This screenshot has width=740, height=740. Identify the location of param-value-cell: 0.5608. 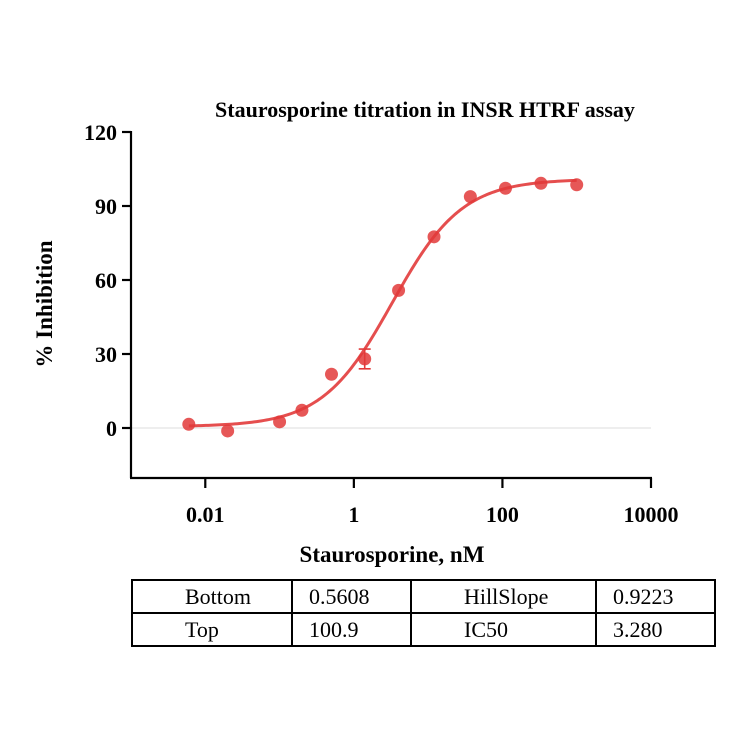
(351, 596).